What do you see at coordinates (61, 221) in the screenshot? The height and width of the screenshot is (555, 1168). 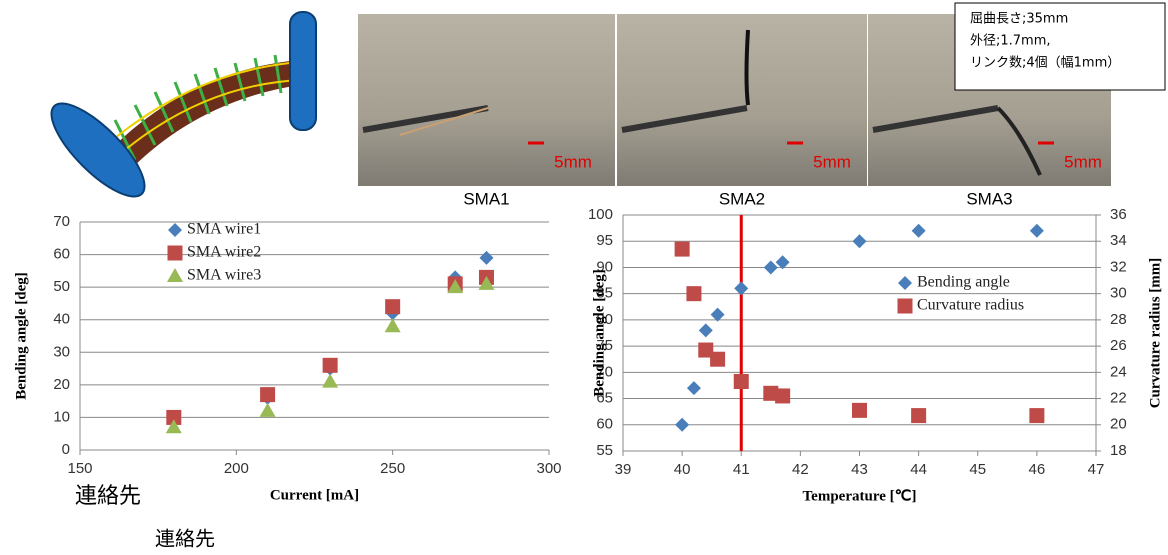 I see `y-tick-label: 70` at bounding box center [61, 221].